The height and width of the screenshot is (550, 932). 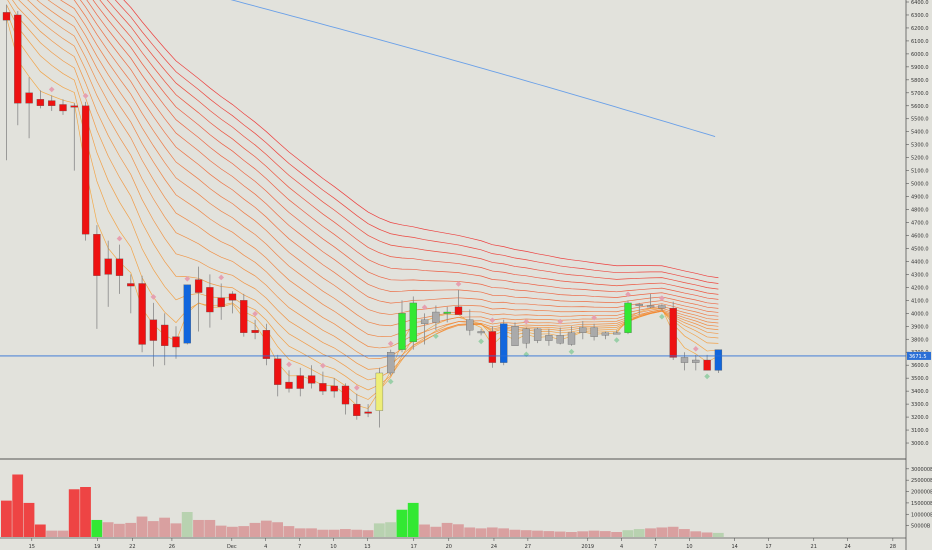 I want to click on y-tick-label: 3500.0, so click(x=920, y=379).